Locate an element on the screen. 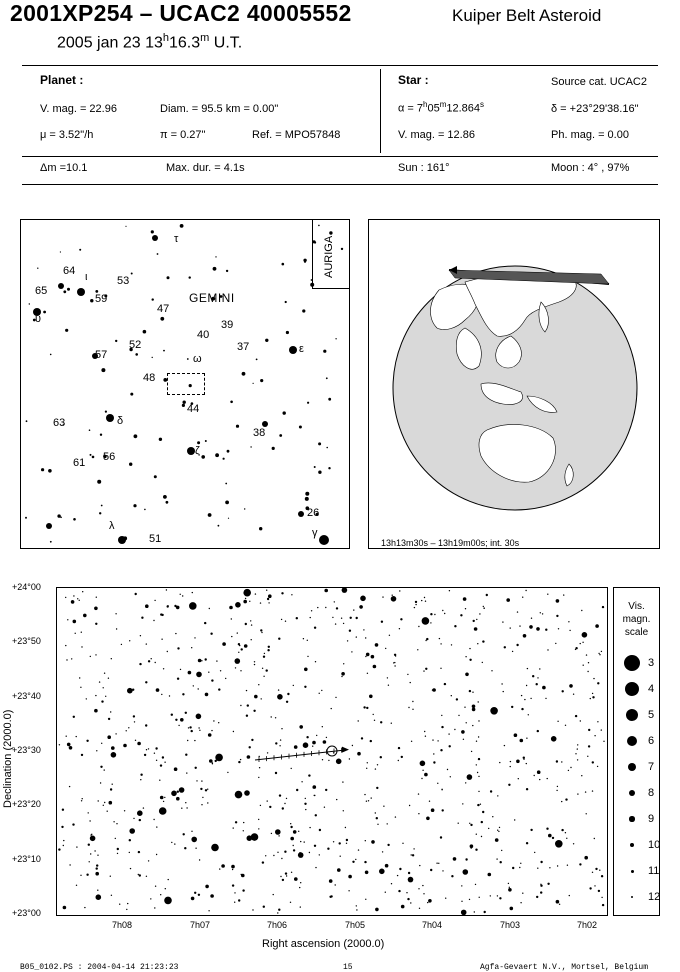  info-bottom-rule is located at coordinates (340, 184).